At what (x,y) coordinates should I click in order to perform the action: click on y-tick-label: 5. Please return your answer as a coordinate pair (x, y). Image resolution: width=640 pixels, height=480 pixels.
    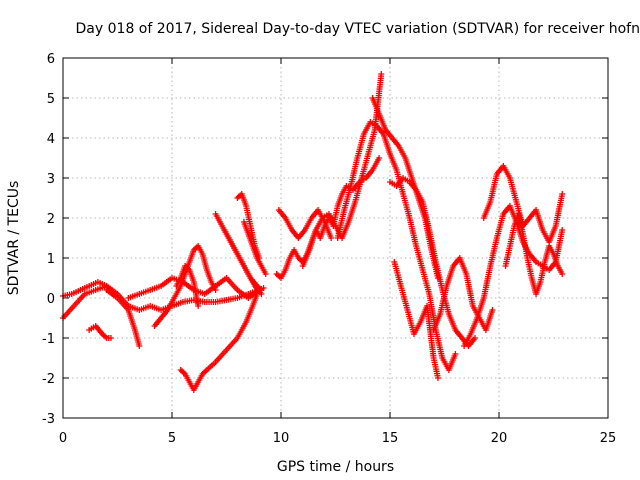
    Looking at the image, I should click on (51, 99).